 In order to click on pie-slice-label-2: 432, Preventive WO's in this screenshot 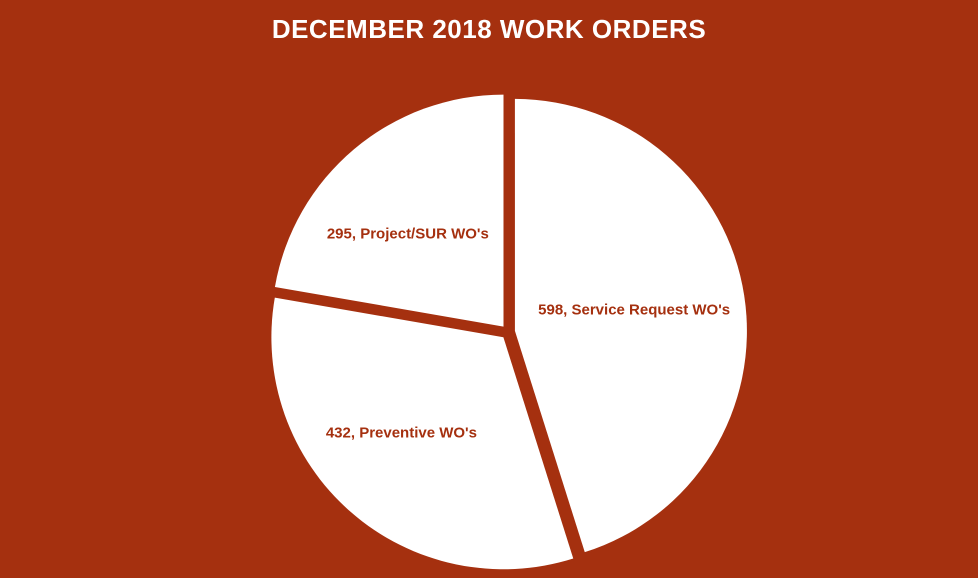, I will do `click(401, 432)`.